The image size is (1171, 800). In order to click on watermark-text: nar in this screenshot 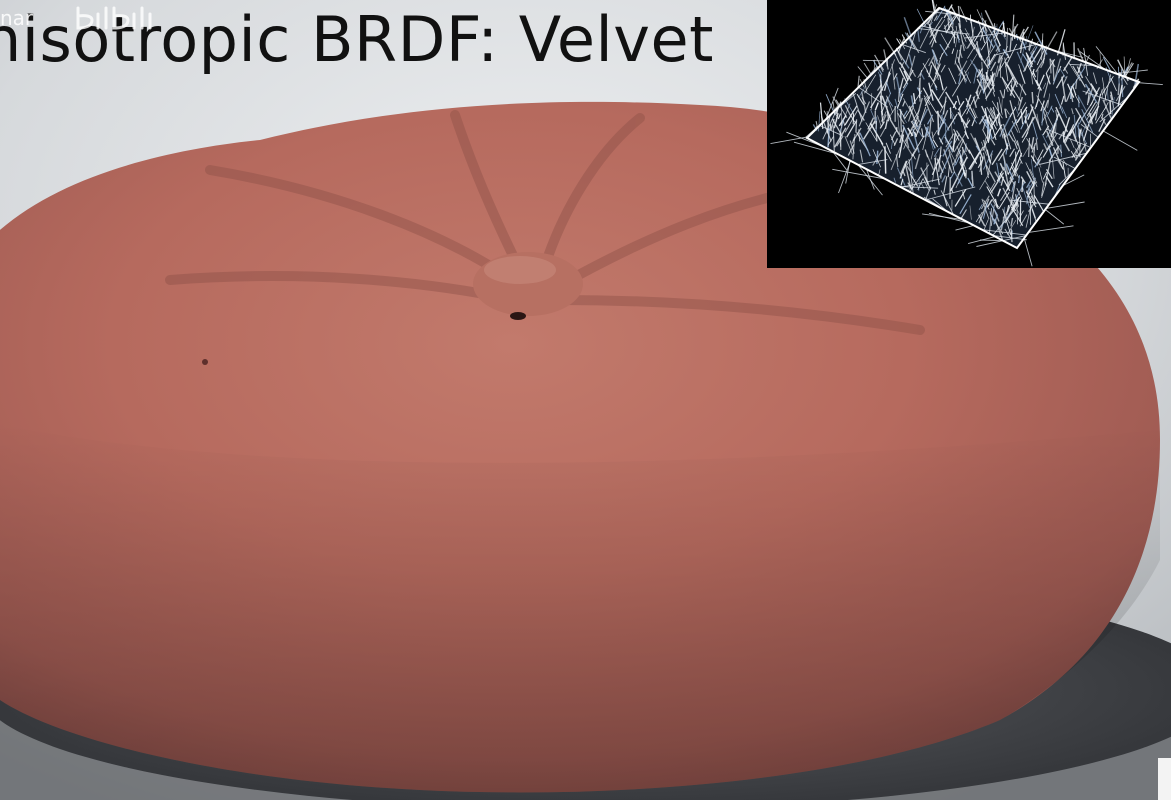, I will do `click(17, 18)`.